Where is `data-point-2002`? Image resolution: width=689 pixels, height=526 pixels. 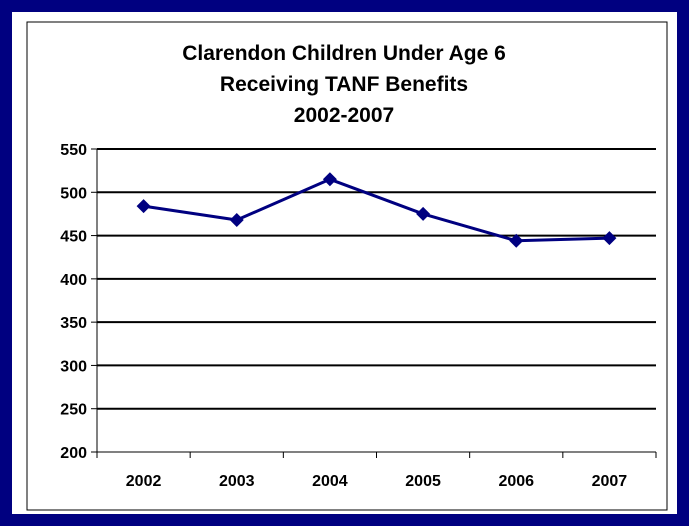
data-point-2002 is located at coordinates (143, 206).